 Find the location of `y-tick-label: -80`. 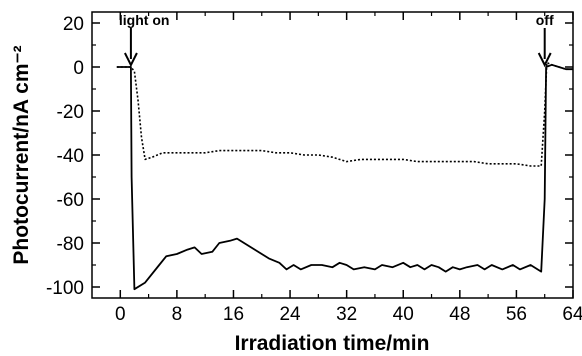

y-tick-label: -80 is located at coordinates (70, 244).